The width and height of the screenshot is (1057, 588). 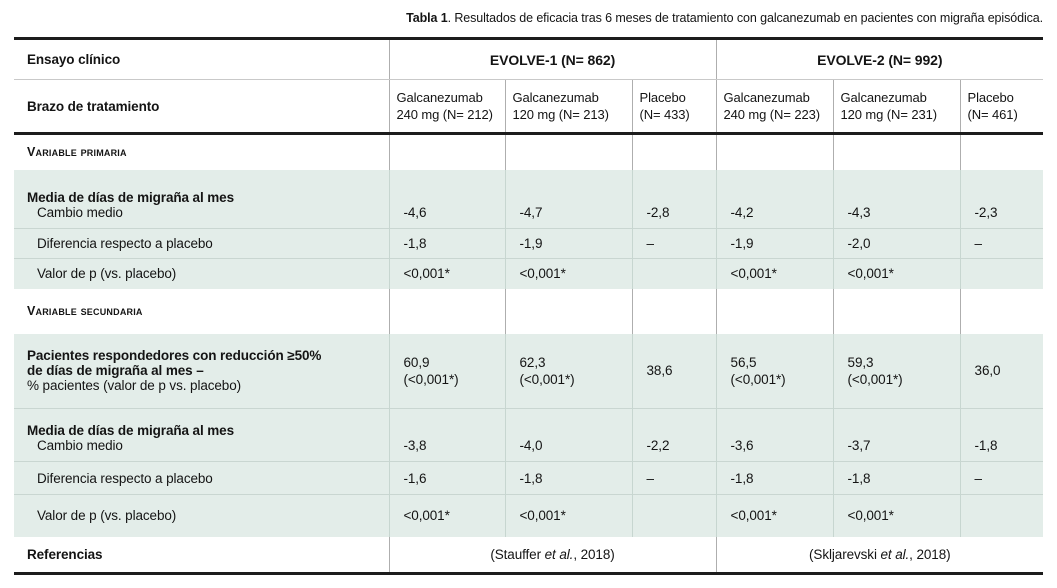 What do you see at coordinates (568, 199) in the screenshot?
I see `value-cell: -4,7` at bounding box center [568, 199].